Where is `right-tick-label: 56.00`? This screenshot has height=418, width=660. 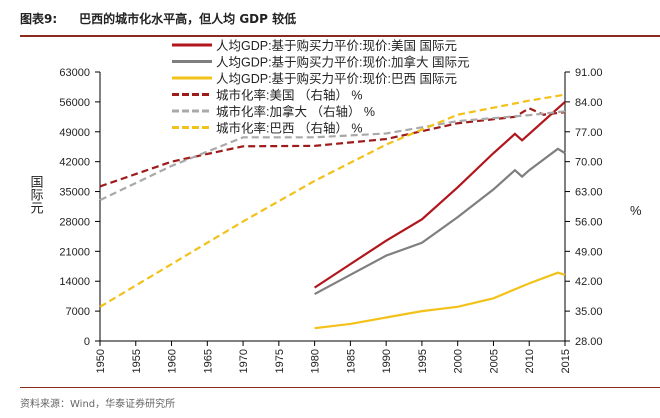
right-tick-label: 56.00 is located at coordinates (589, 222).